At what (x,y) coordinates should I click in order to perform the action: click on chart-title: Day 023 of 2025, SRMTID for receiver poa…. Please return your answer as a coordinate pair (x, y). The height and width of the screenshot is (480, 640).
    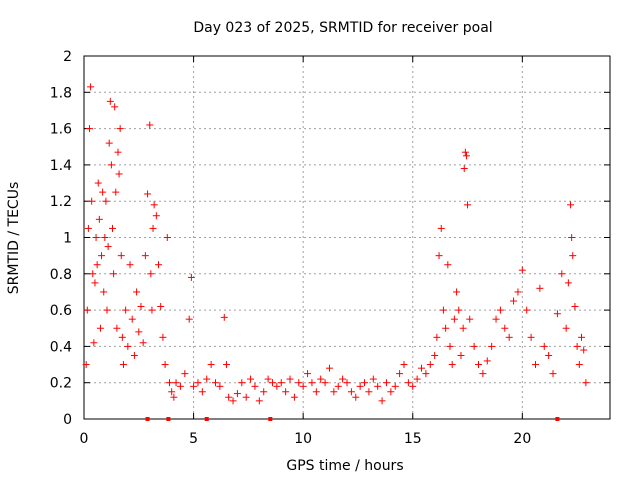
    Looking at the image, I should click on (342, 28).